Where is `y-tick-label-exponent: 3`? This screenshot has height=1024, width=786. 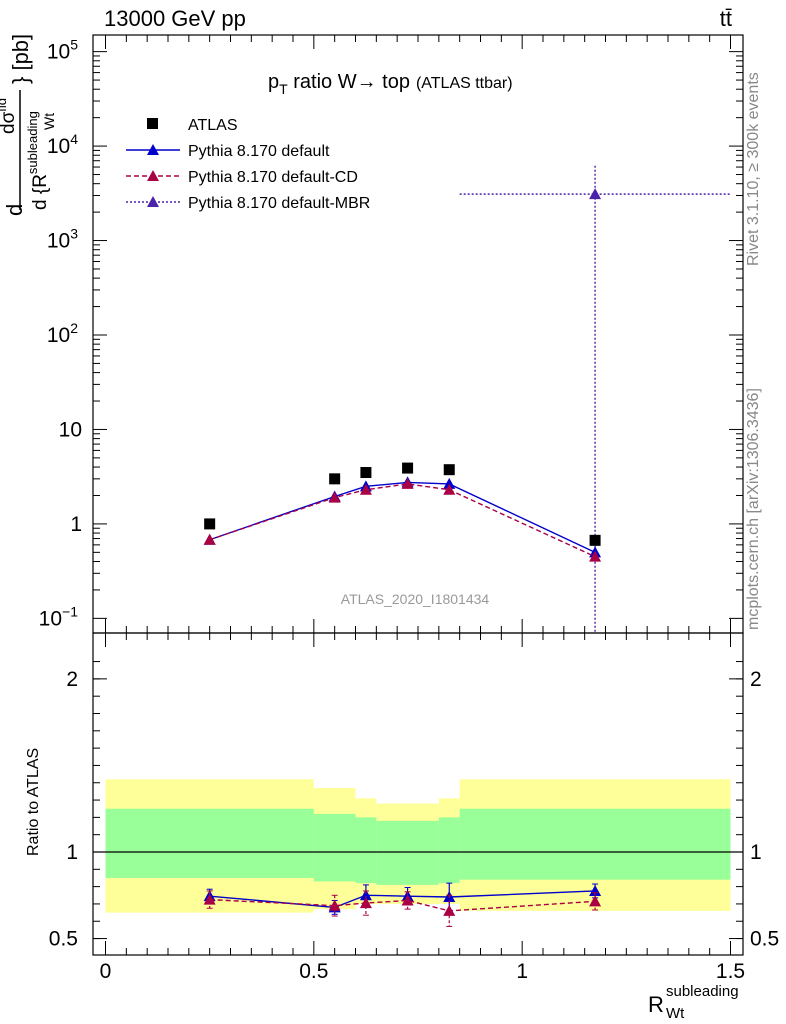
y-tick-label-exponent: 3 is located at coordinates (74, 234).